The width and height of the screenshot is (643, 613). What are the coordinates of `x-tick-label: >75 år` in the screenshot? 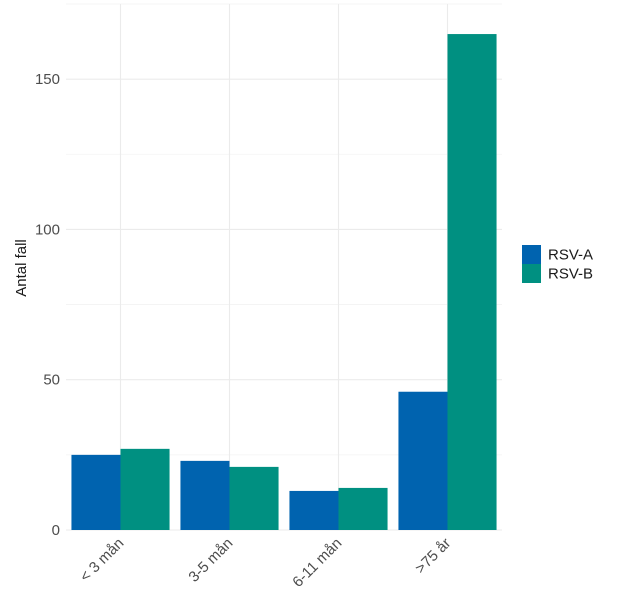 It's located at (433, 556).